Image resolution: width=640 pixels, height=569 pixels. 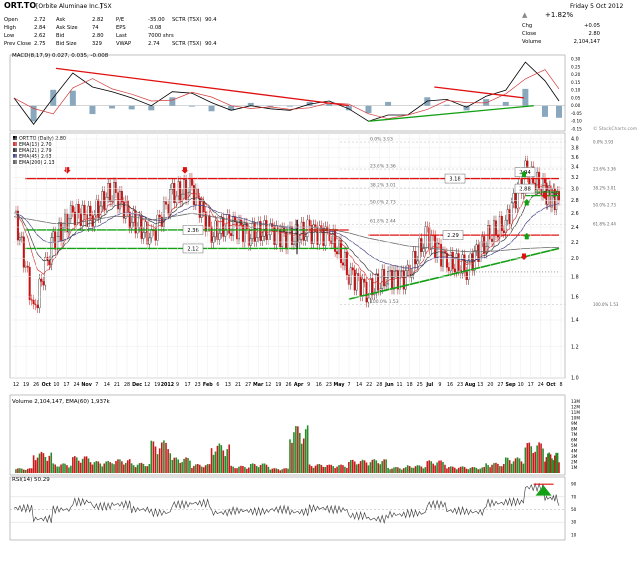 I want to click on stat-value: 2.74, so click(x=154, y=44).